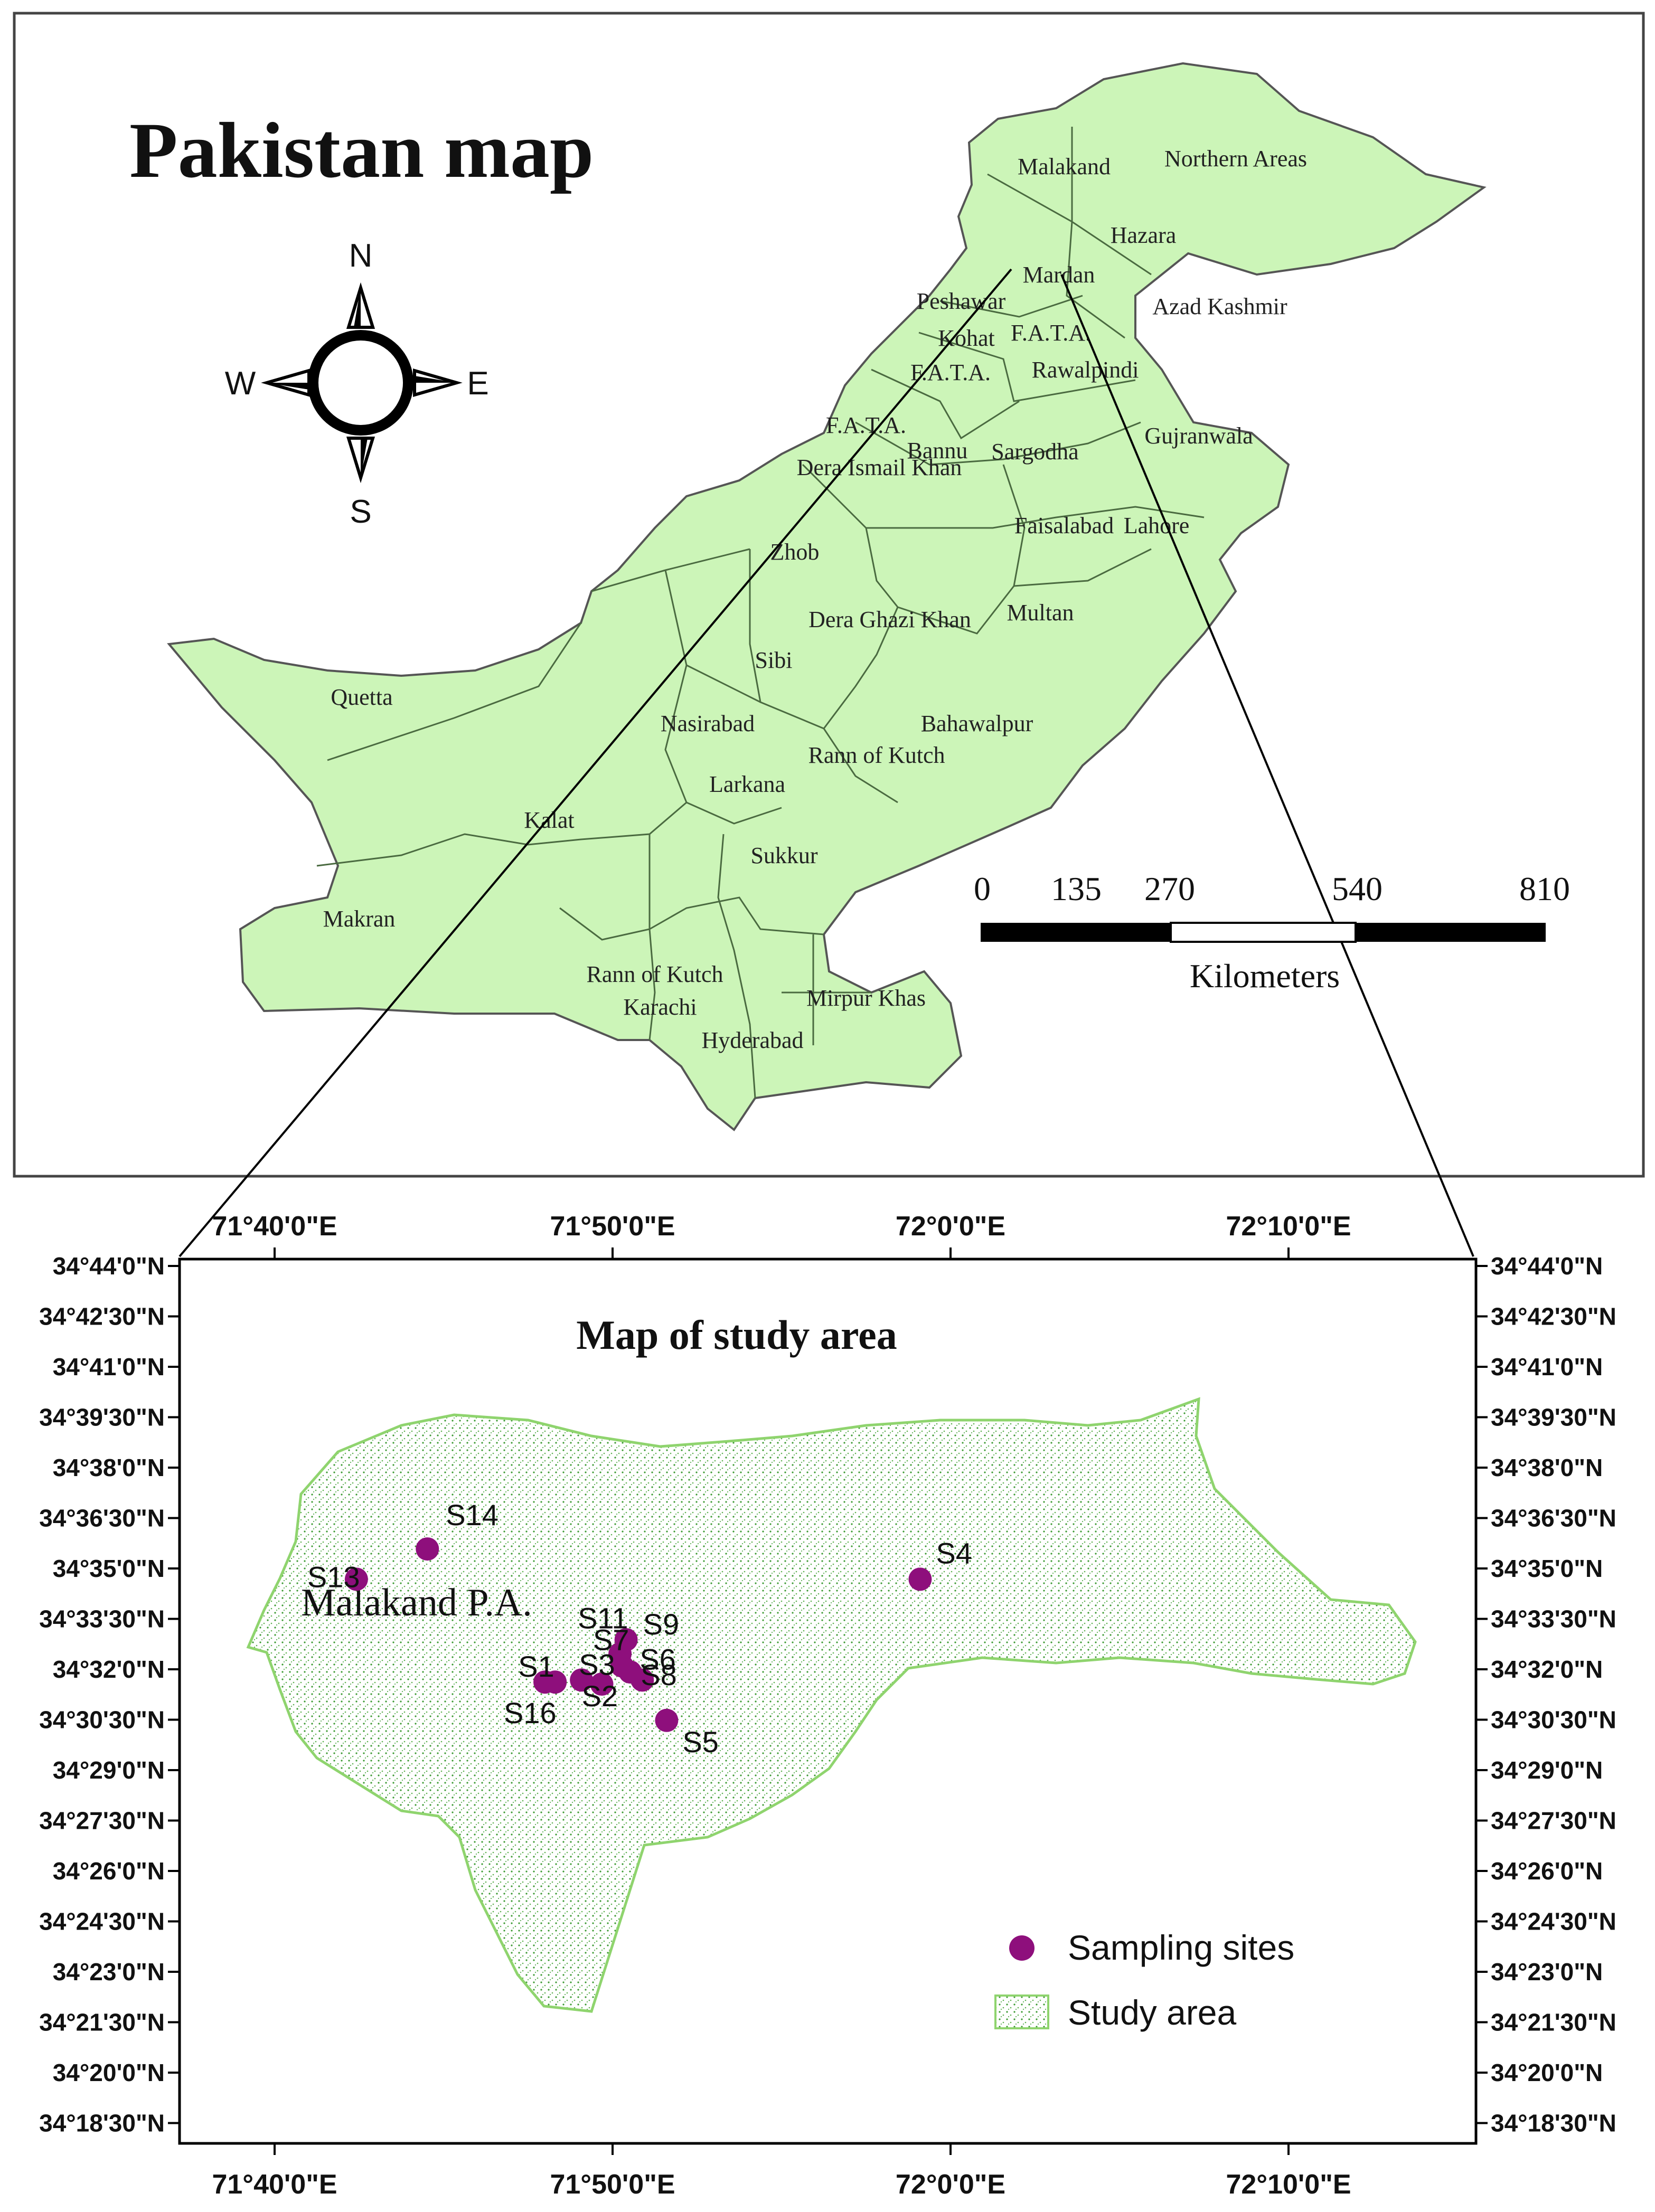 The width and height of the screenshot is (1655, 2212). I want to click on site-label: S11, so click(603, 1618).